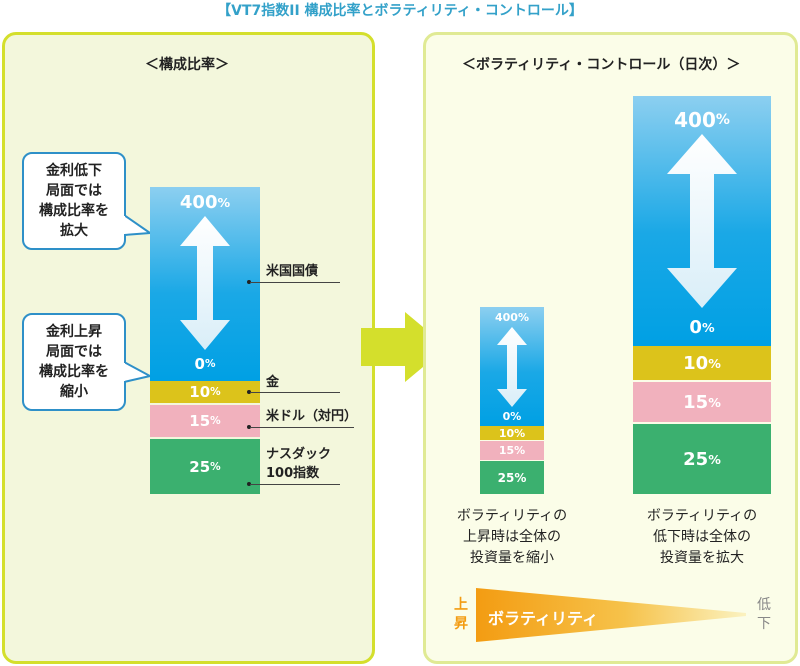 Image resolution: width=800 pixels, height=666 pixels. Describe the element at coordinates (702, 363) in the screenshot. I see `large-gold-segment: 10%` at that location.